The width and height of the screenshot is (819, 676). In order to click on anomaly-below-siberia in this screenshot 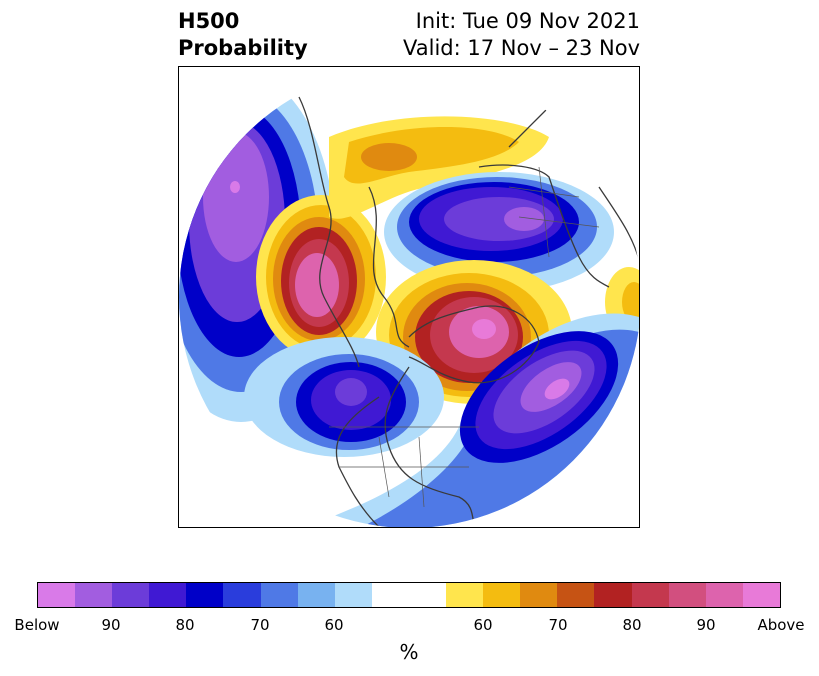, I will do `click(499, 232)`.